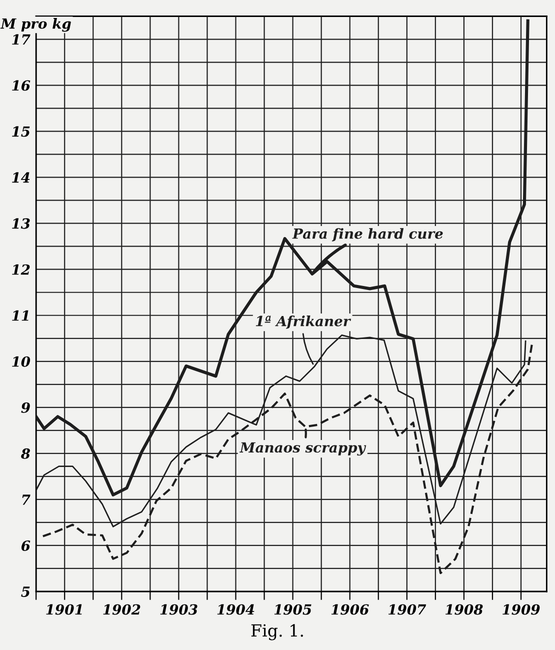 This screenshot has height=650, width=555. What do you see at coordinates (304, 322) in the screenshot?
I see `series-label: 1ª Afrikaner` at bounding box center [304, 322].